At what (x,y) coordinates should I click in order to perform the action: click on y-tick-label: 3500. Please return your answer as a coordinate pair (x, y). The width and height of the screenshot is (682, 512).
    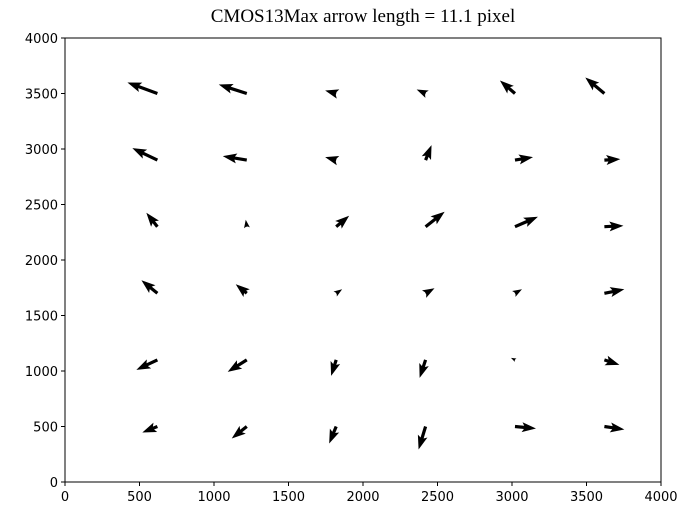
    Looking at the image, I should click on (41, 95).